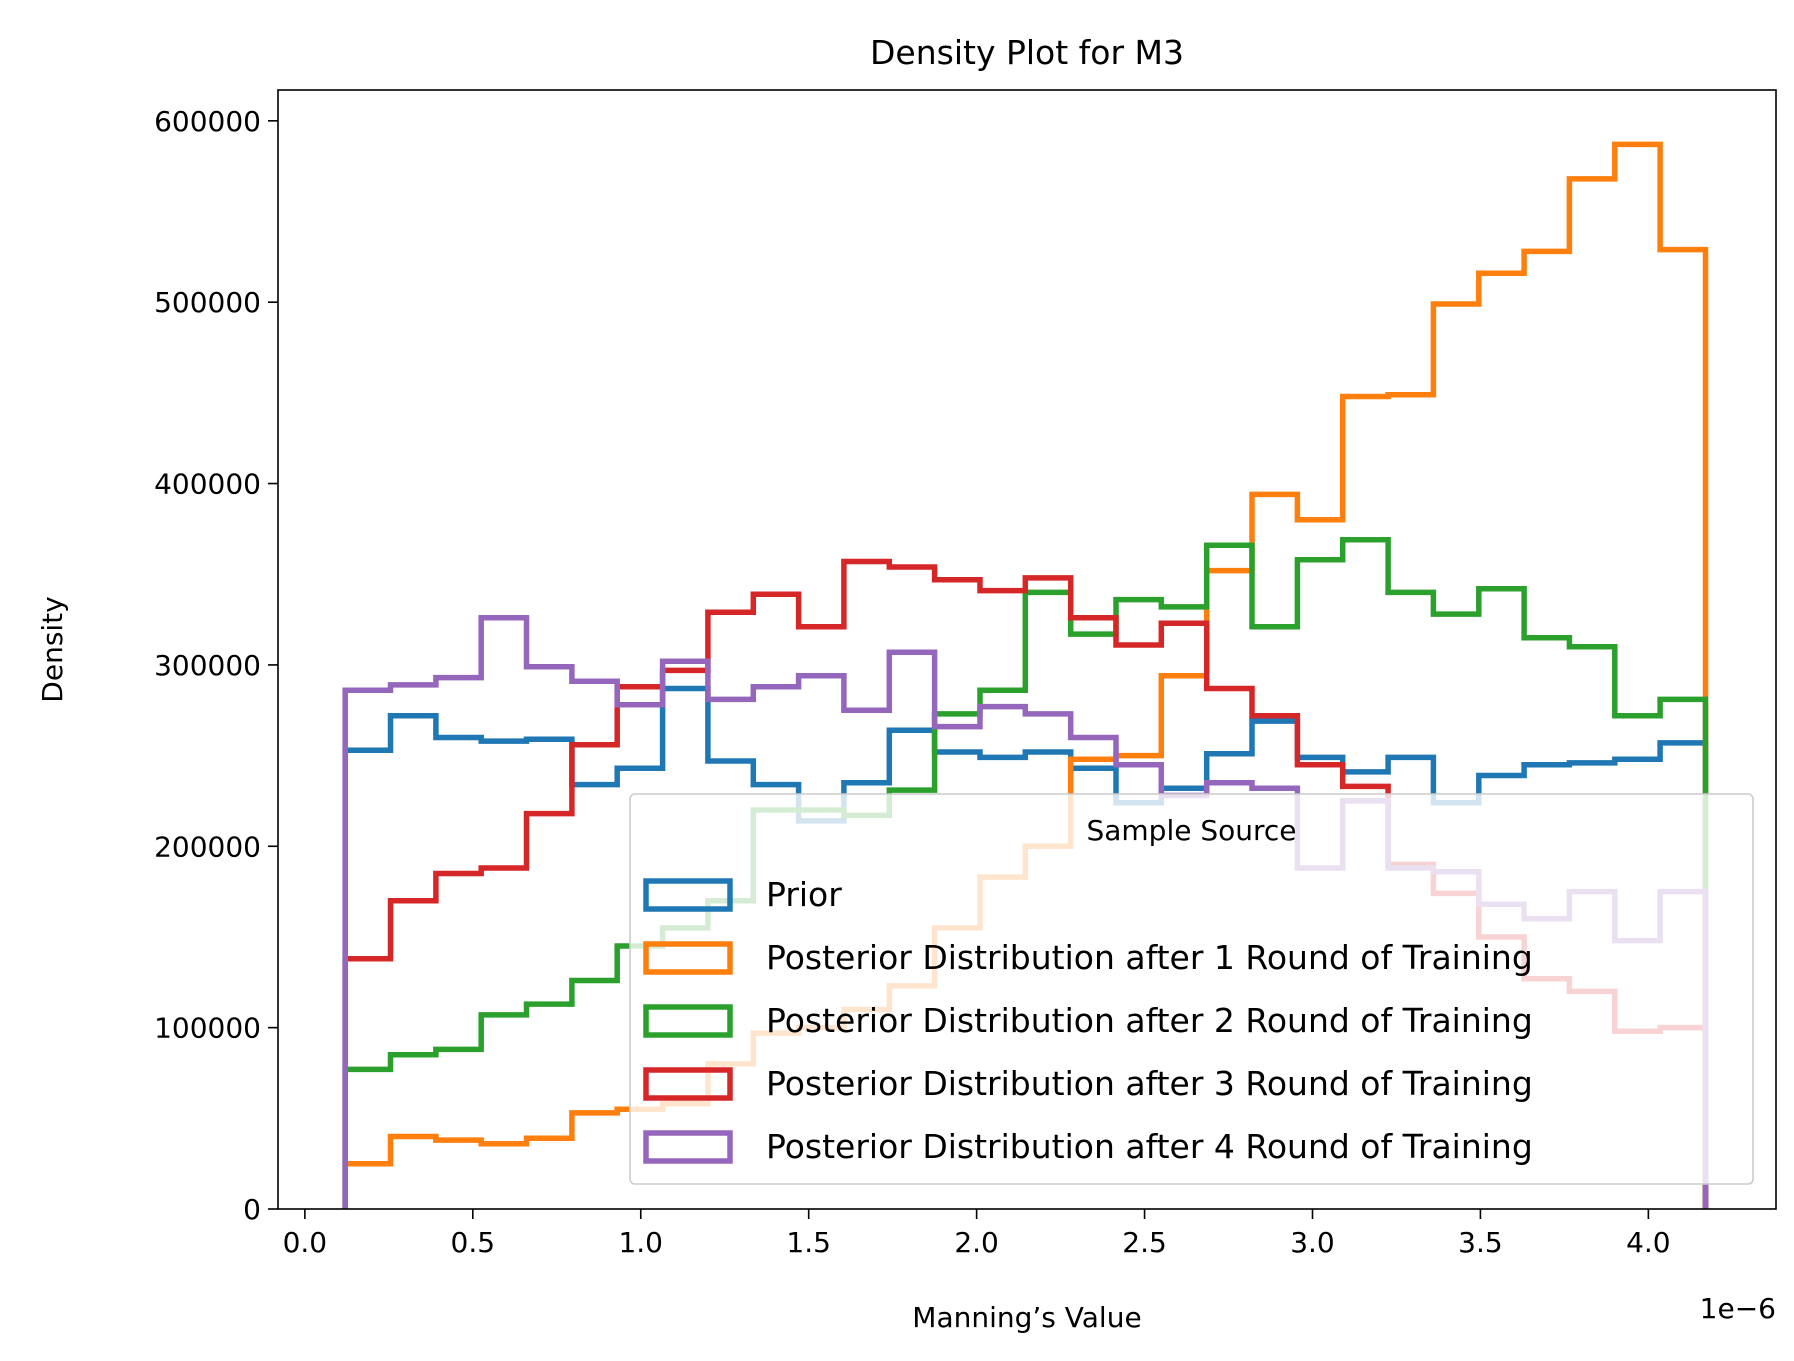  I want to click on x-tick-label: 0.5, so click(473, 1242).